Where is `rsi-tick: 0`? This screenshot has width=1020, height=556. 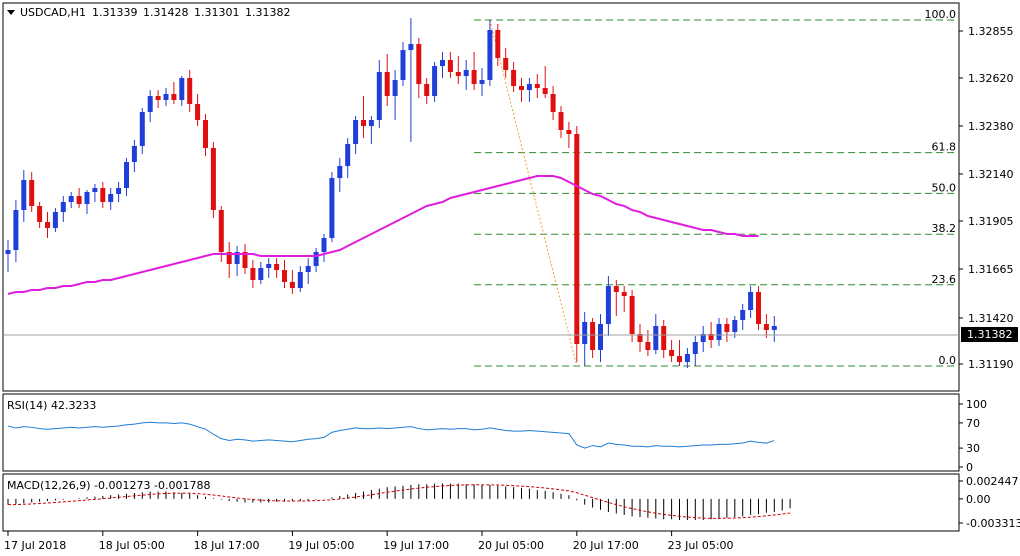
rsi-tick: 0 is located at coordinates (969, 467).